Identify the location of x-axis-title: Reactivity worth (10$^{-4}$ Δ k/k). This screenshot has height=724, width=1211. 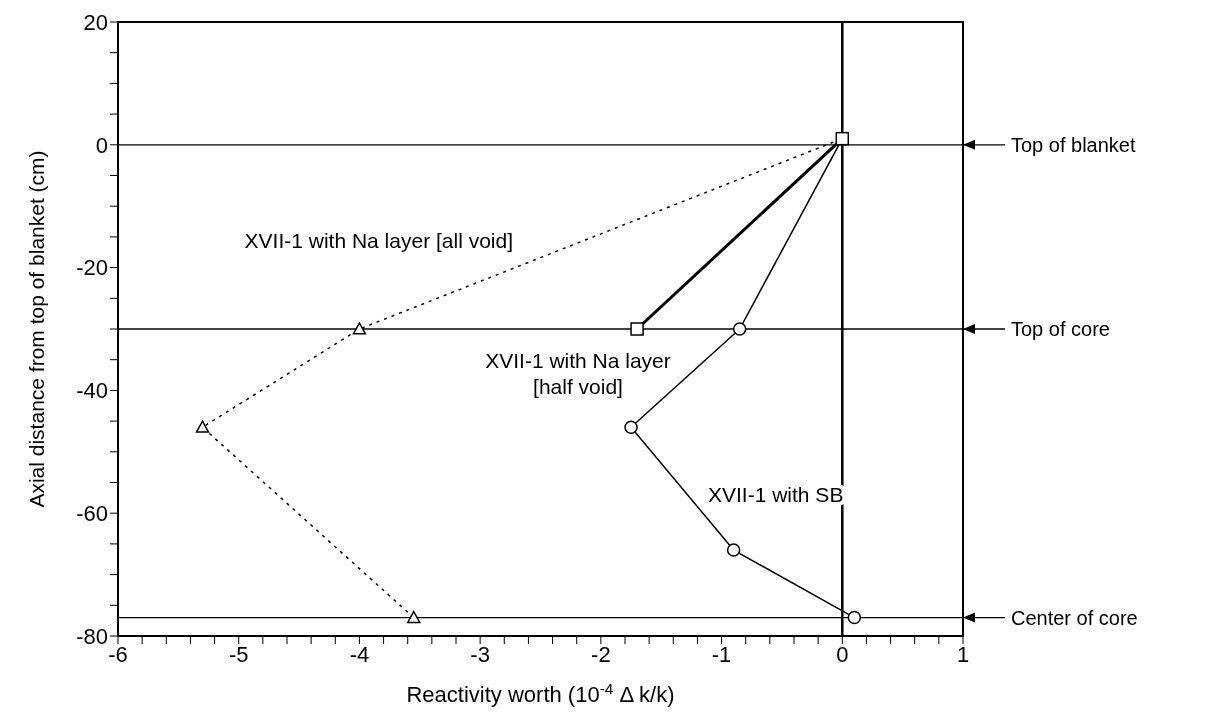
(540, 693).